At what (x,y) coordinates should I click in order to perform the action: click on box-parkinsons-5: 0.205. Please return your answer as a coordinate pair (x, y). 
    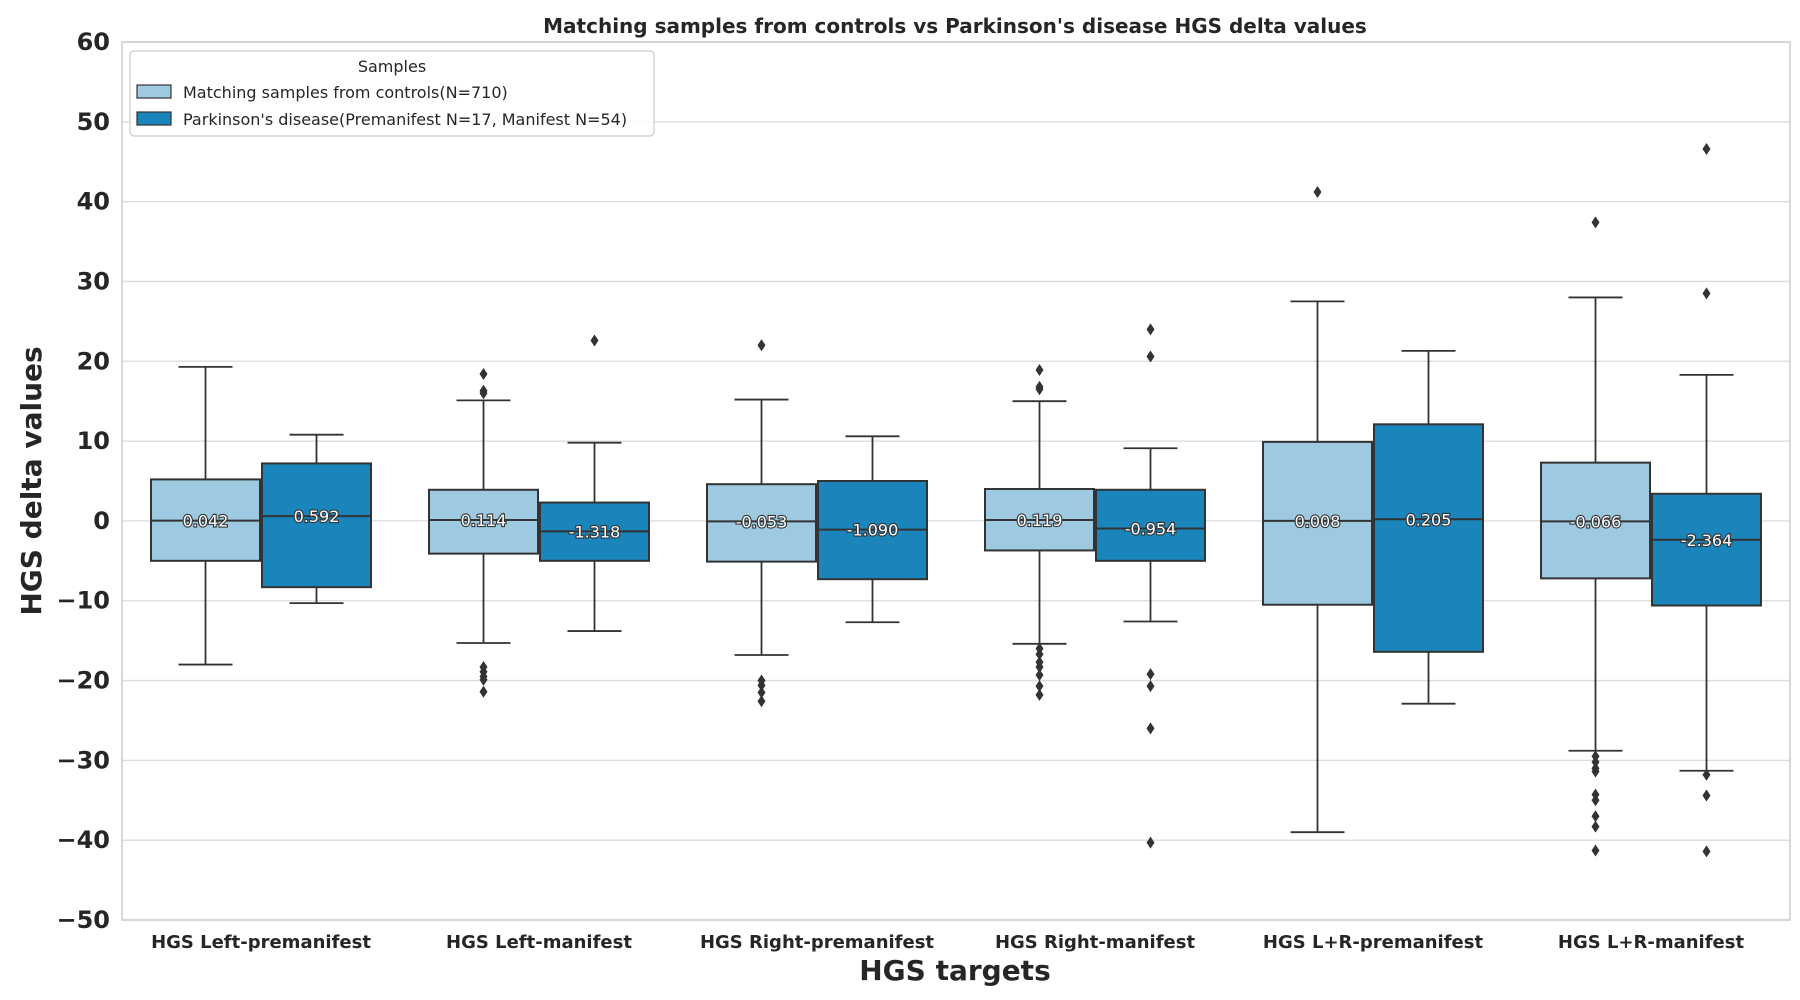
    Looking at the image, I should click on (1428, 527).